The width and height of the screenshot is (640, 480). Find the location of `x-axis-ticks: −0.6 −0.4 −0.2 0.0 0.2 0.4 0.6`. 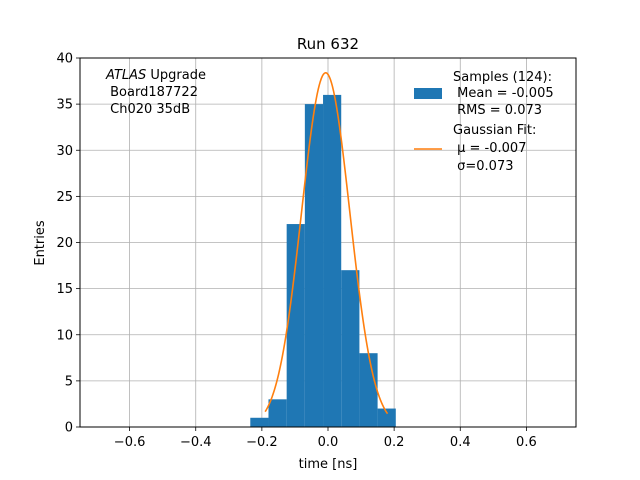

x-axis-ticks: −0.6 −0.4 −0.2 0.0 0.2 0.4 0.6 is located at coordinates (325, 438).